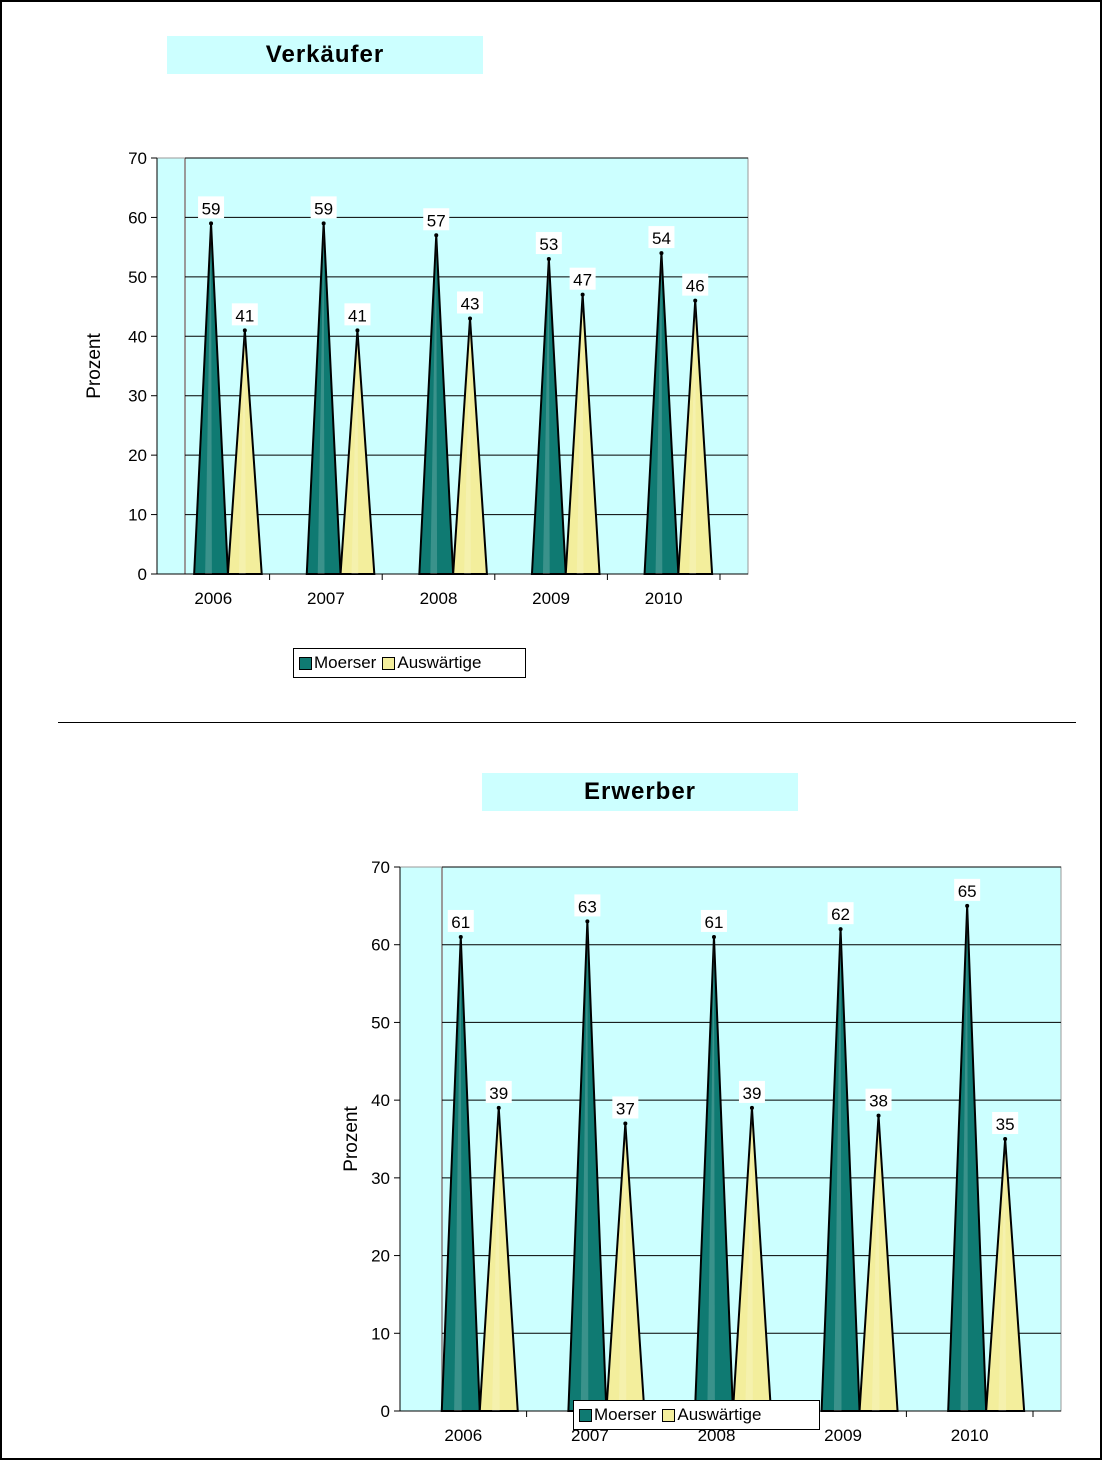  What do you see at coordinates (587, 906) in the screenshot?
I see `data-label: 63` at bounding box center [587, 906].